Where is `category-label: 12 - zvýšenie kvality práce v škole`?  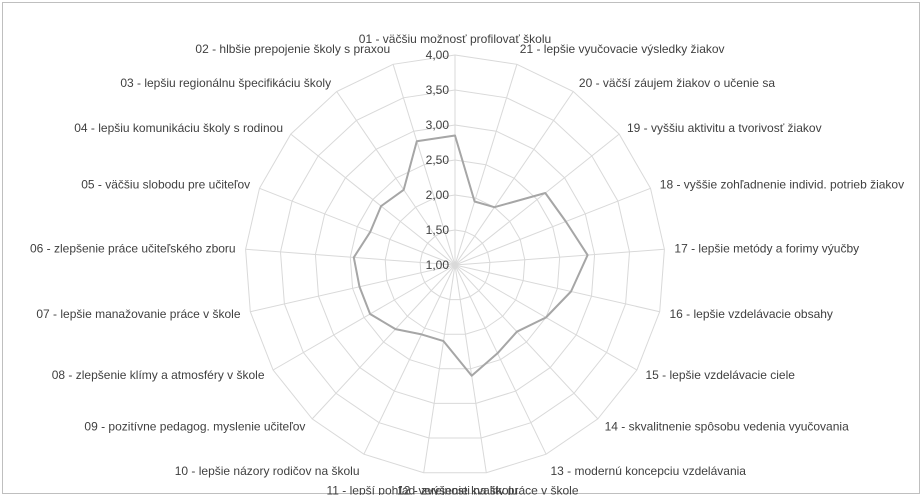
category-label: 12 - zvýšenie kvality práce v škole is located at coordinates (488, 490).